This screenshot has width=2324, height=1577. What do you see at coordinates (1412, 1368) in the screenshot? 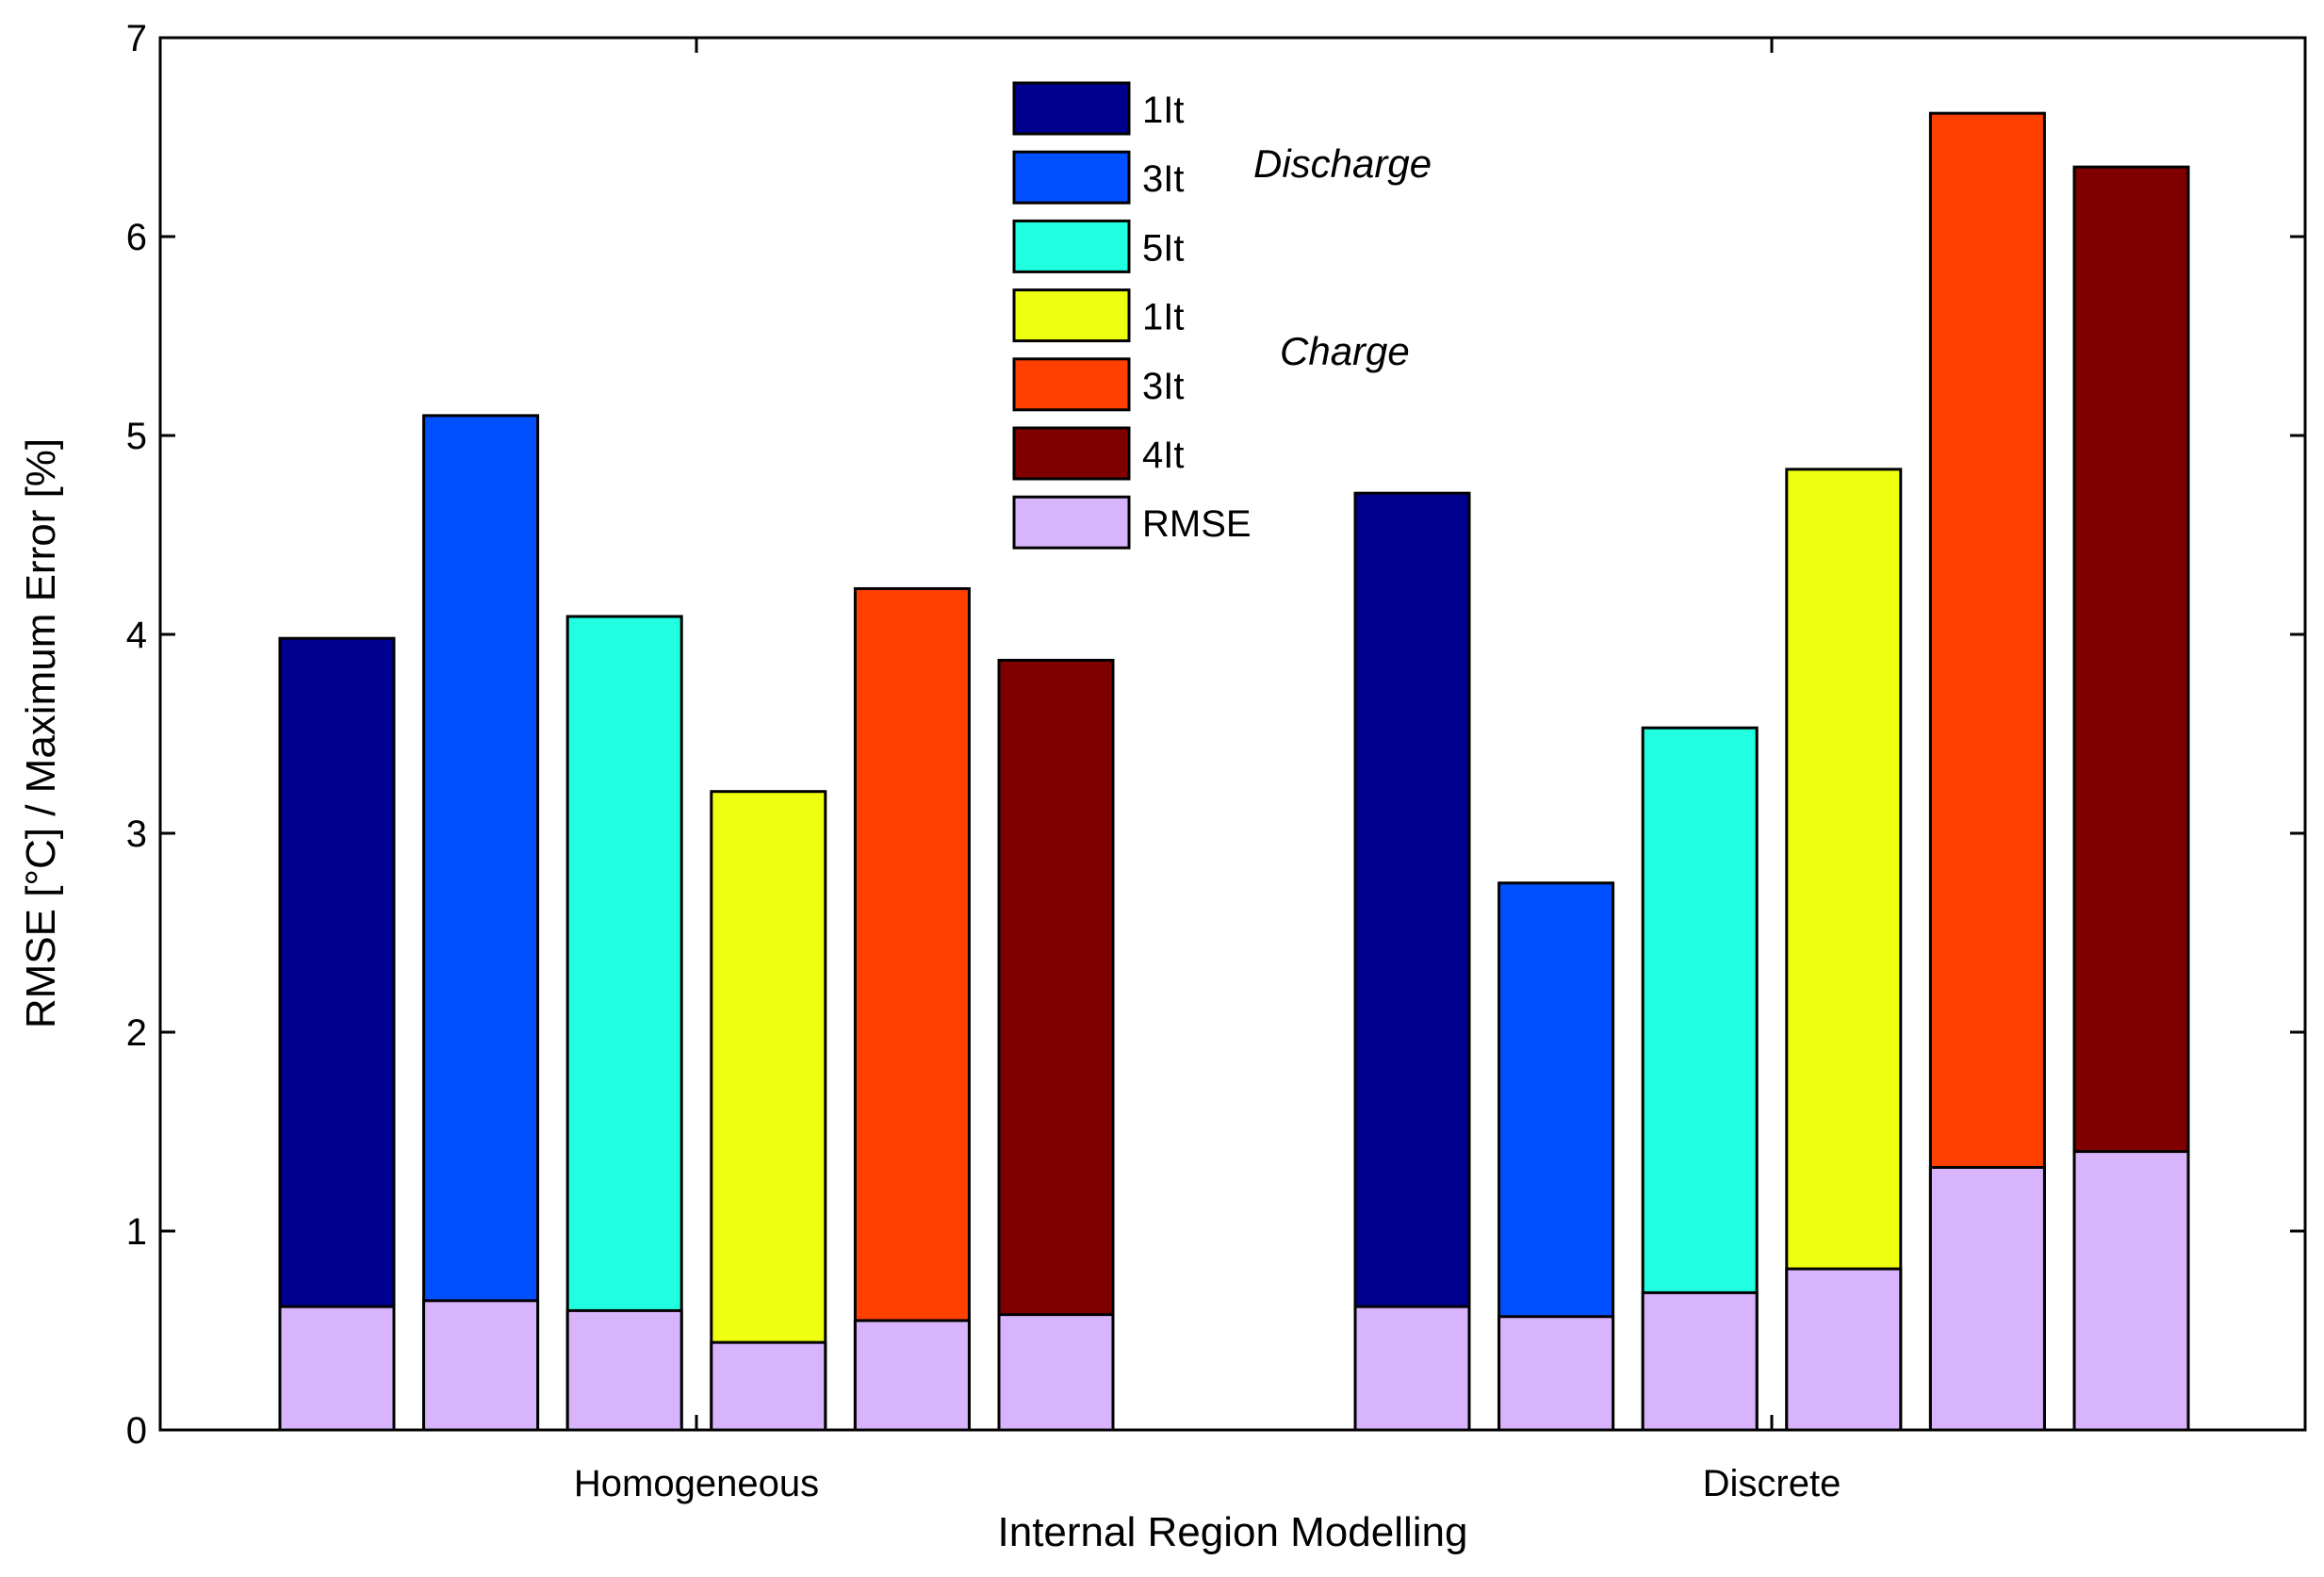
I see `bar-rmse-discrete-discharge-1it` at bounding box center [1412, 1368].